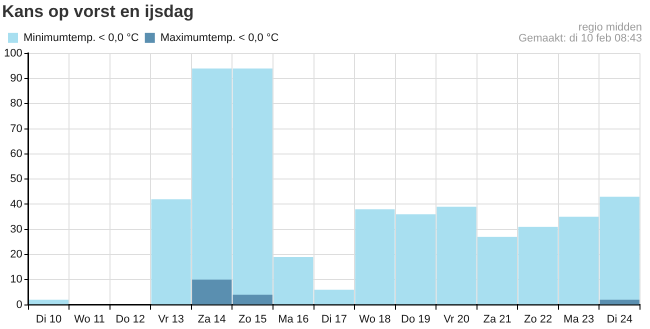  What do you see at coordinates (89, 319) in the screenshot?
I see `x-tick-label: Wo 11` at bounding box center [89, 319].